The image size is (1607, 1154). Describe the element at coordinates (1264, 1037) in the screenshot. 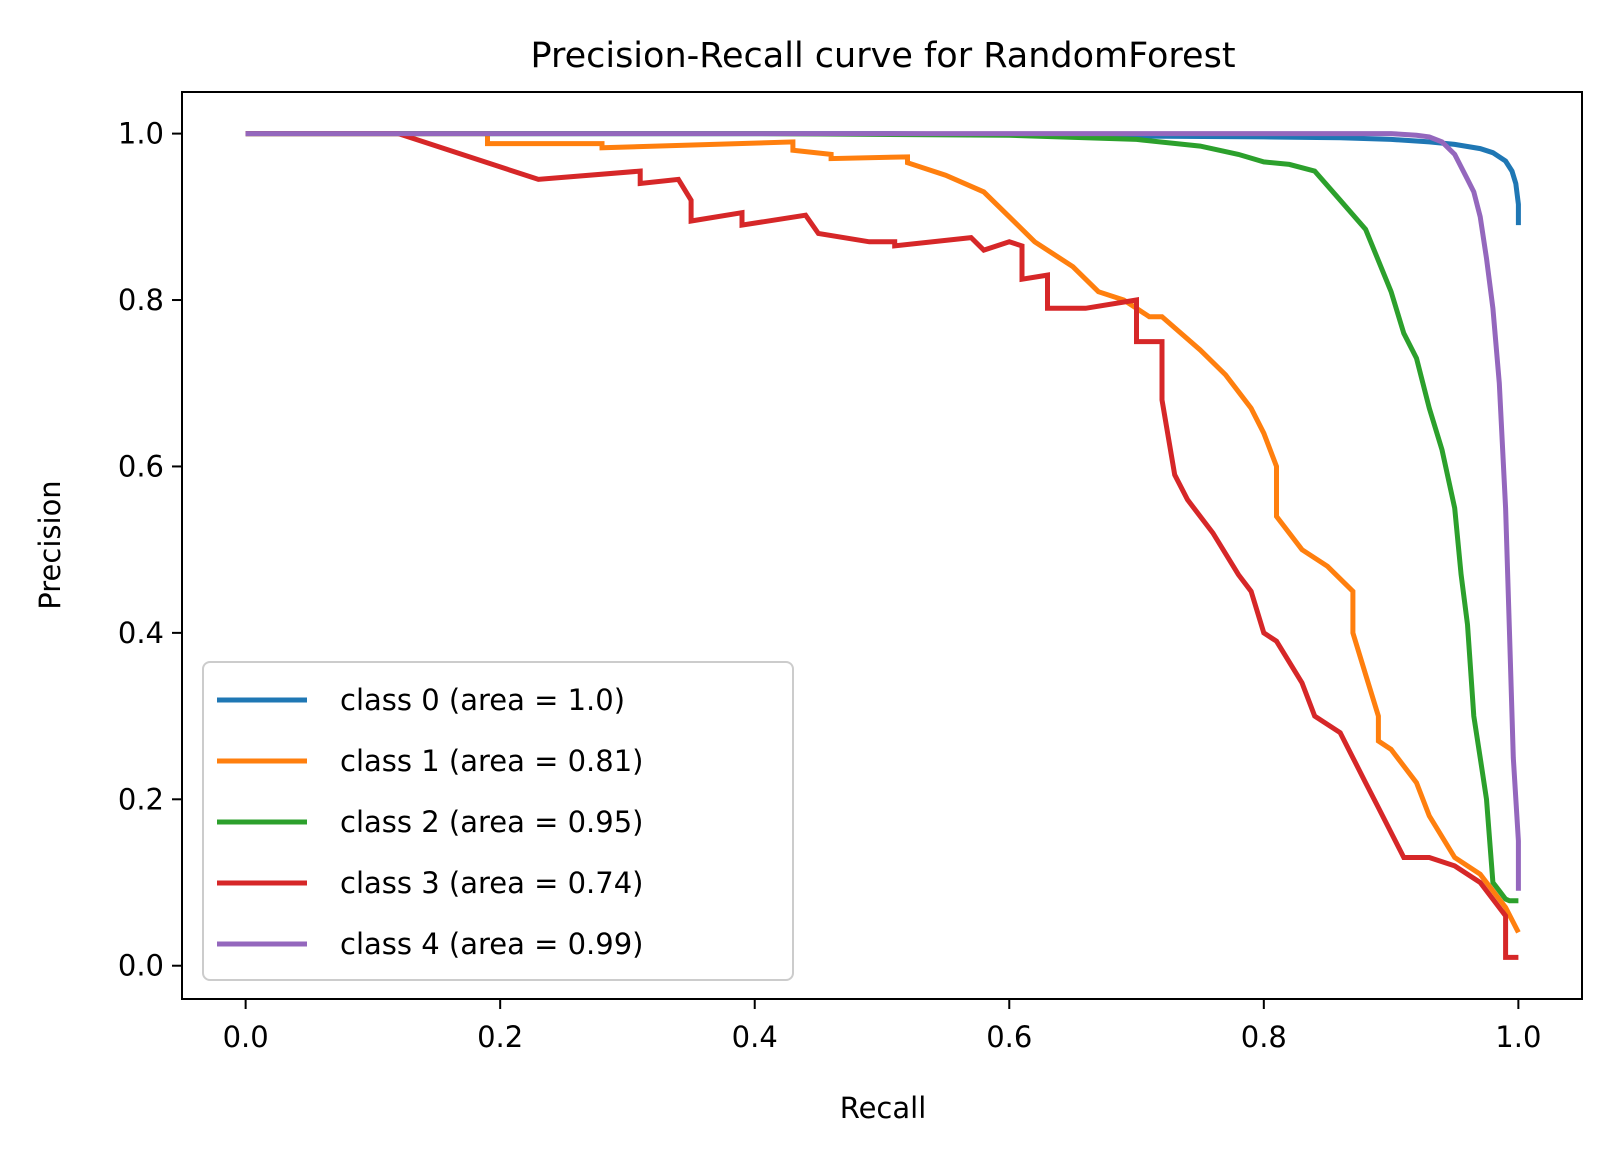

I see `x-tick-label: 0.8` at that location.